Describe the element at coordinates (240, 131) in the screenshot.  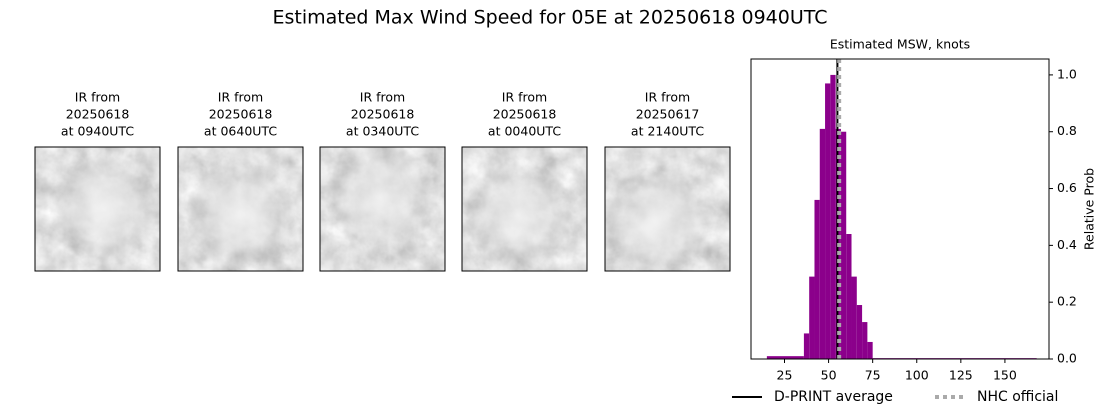
I see `image-caption: at 0640UTC` at that location.